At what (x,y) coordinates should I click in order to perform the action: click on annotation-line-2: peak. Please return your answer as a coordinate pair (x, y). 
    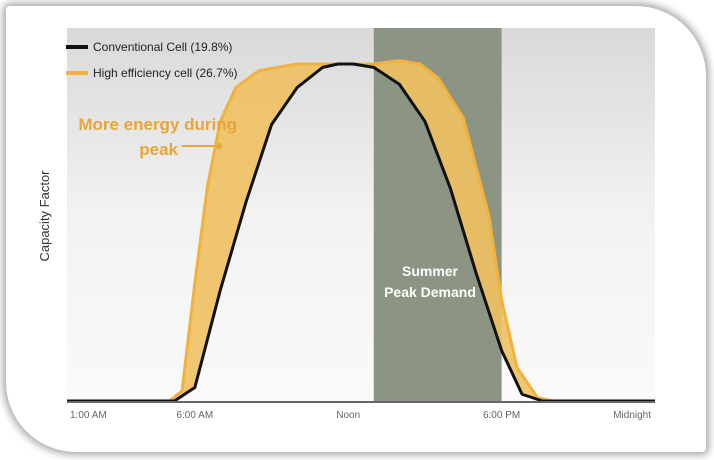
    Looking at the image, I should click on (158, 149).